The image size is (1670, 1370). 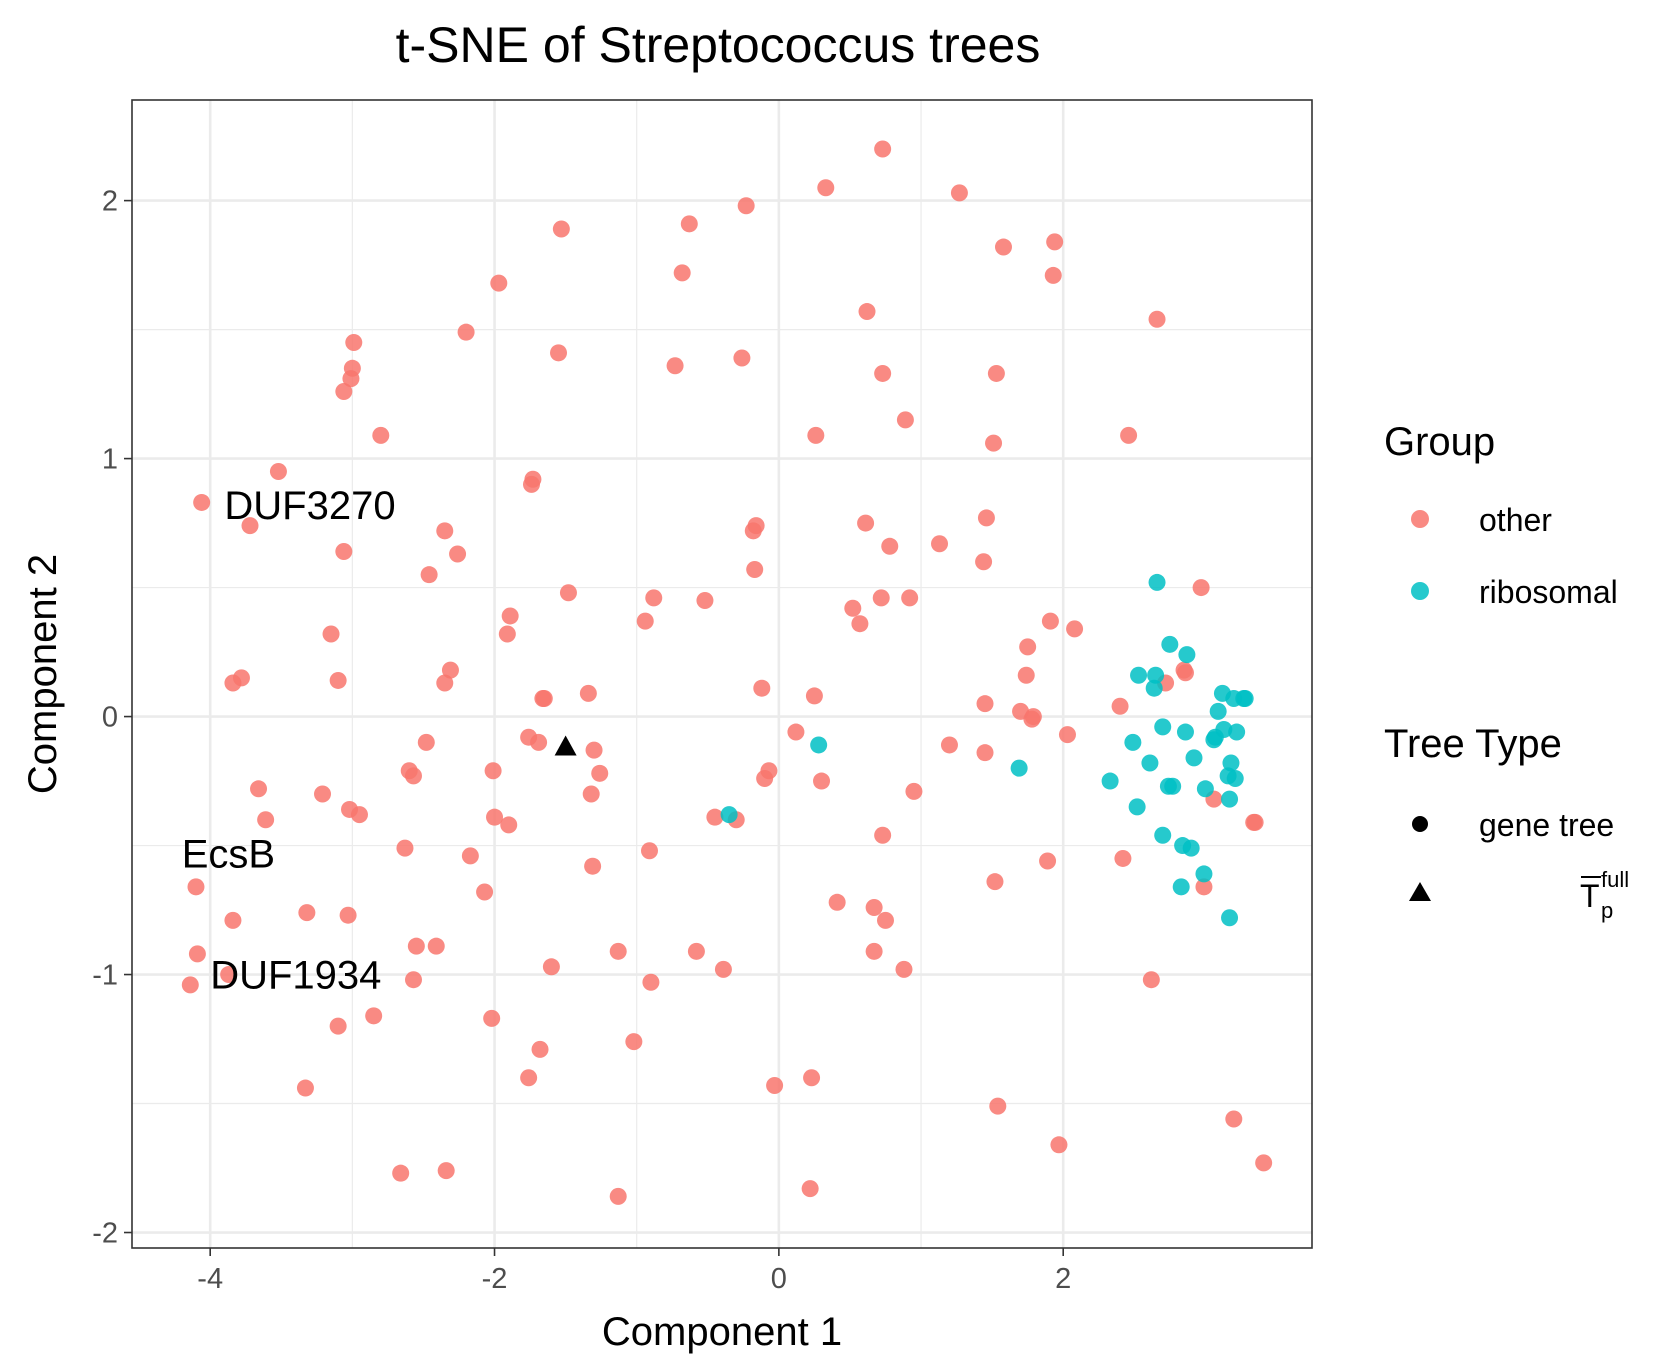 What do you see at coordinates (1063, 1279) in the screenshot?
I see `x-tick-label: 2` at bounding box center [1063, 1279].